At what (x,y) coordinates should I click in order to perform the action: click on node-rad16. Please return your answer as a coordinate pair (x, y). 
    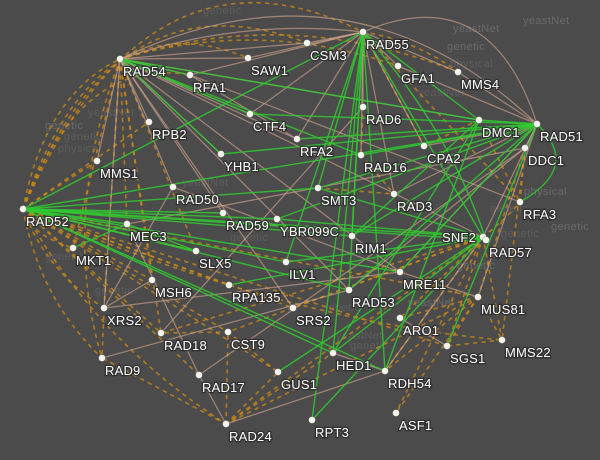
    Looking at the image, I should click on (361, 155).